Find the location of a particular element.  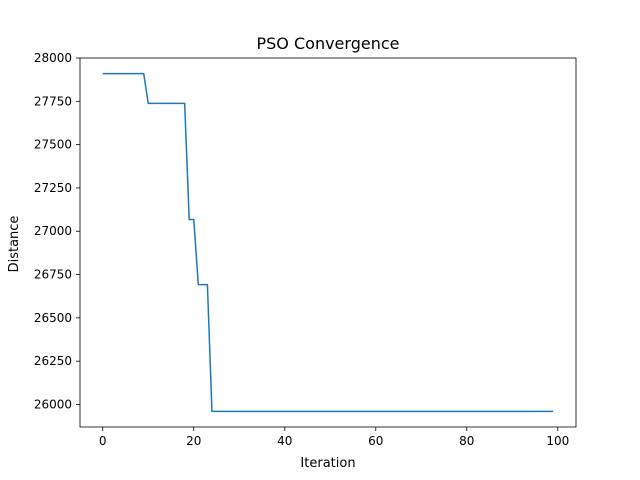

y-tick-label: 26750 is located at coordinates (53, 275).